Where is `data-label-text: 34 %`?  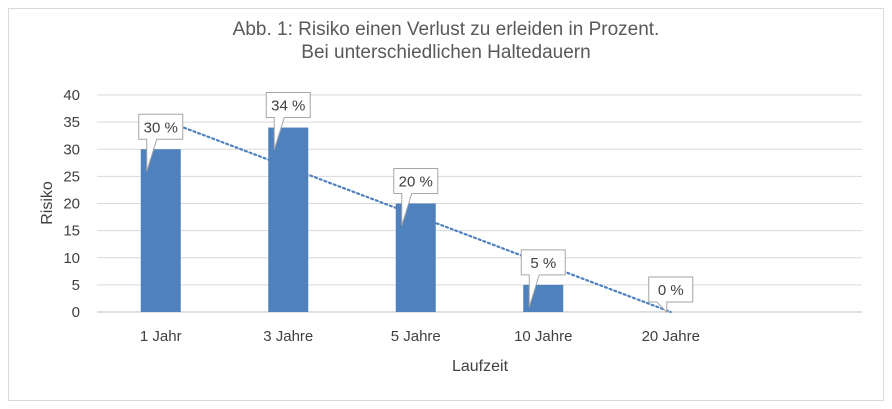
data-label-text: 34 % is located at coordinates (288, 106).